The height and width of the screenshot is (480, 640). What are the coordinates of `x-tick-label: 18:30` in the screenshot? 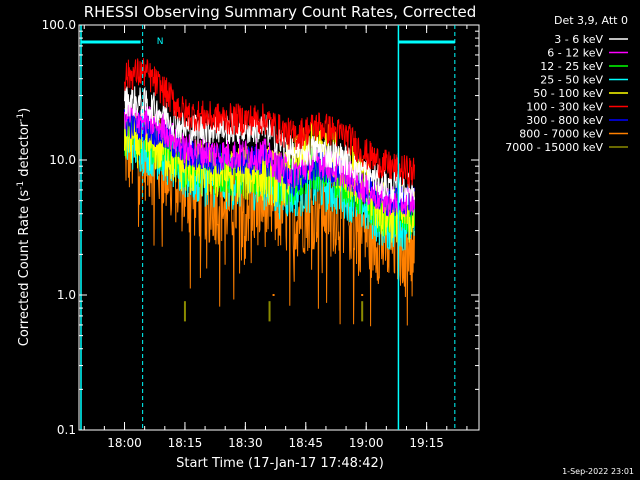 It's located at (245, 443).